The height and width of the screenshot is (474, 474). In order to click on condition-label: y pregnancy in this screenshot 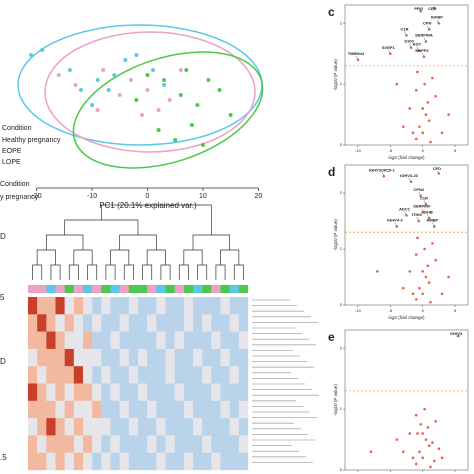, I will do `click(19, 197)`.